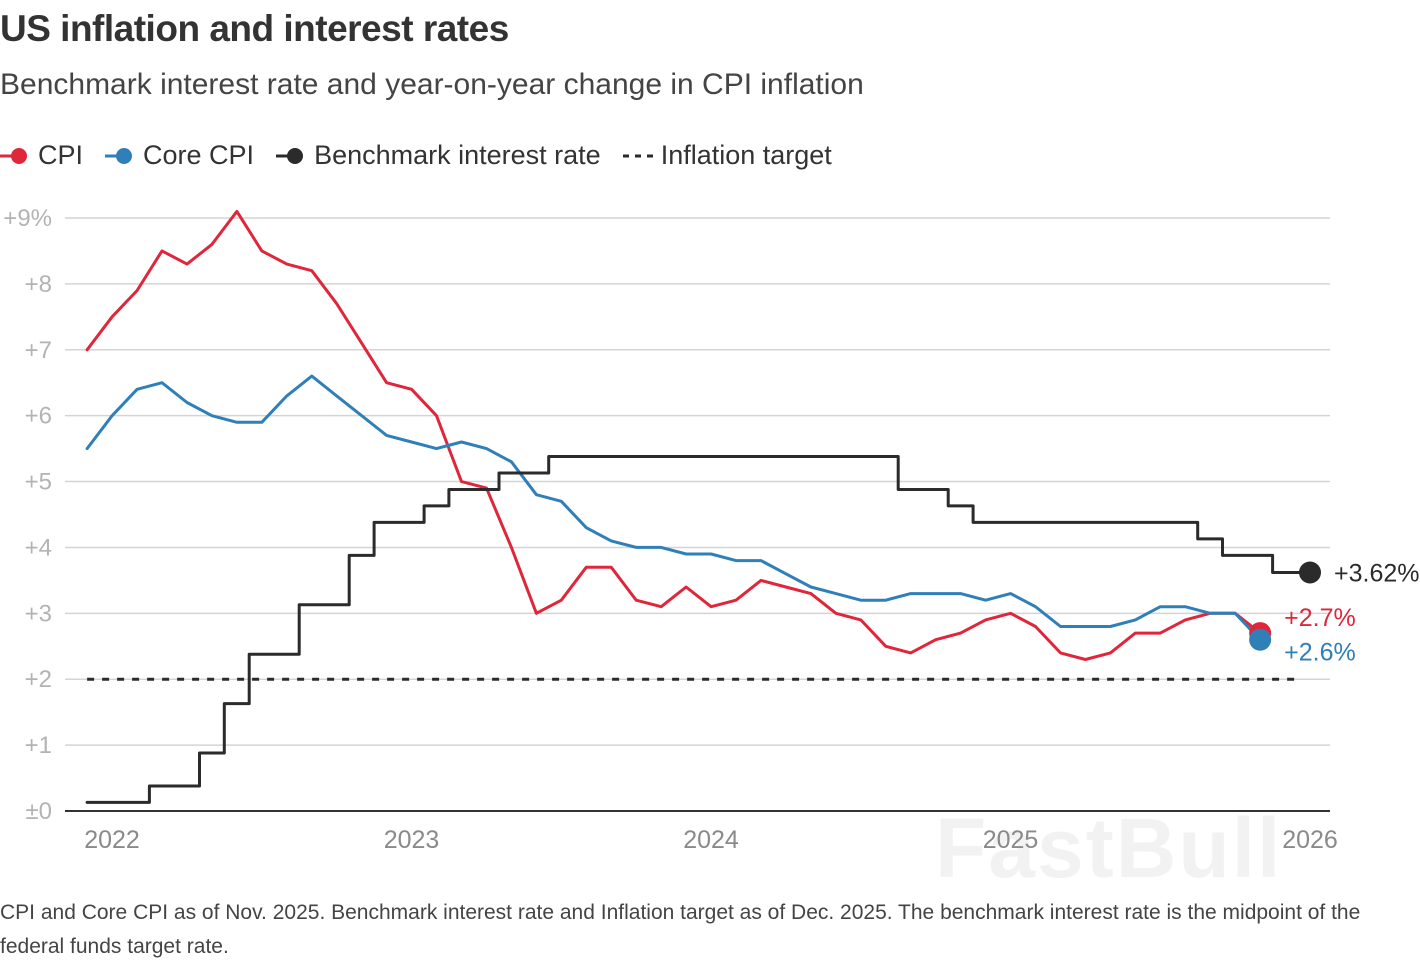  I want to click on endpoint-marker-benchmark-interest-rate, so click(1310, 572).